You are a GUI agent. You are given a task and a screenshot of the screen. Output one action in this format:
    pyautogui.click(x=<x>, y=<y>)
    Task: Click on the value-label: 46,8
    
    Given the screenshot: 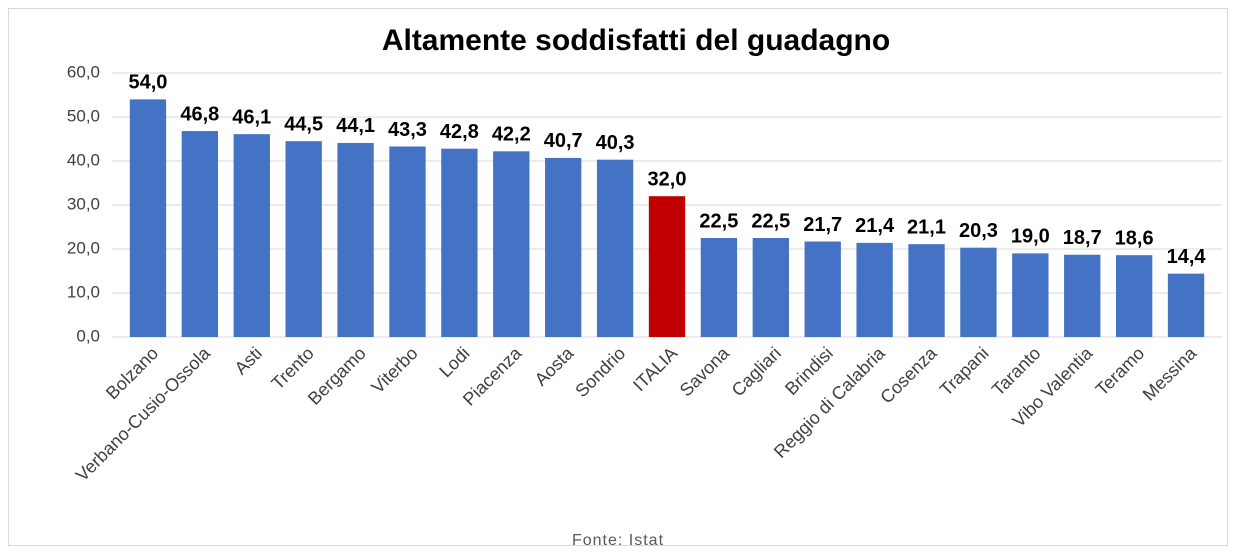 What is the action you would take?
    pyautogui.click(x=199, y=114)
    